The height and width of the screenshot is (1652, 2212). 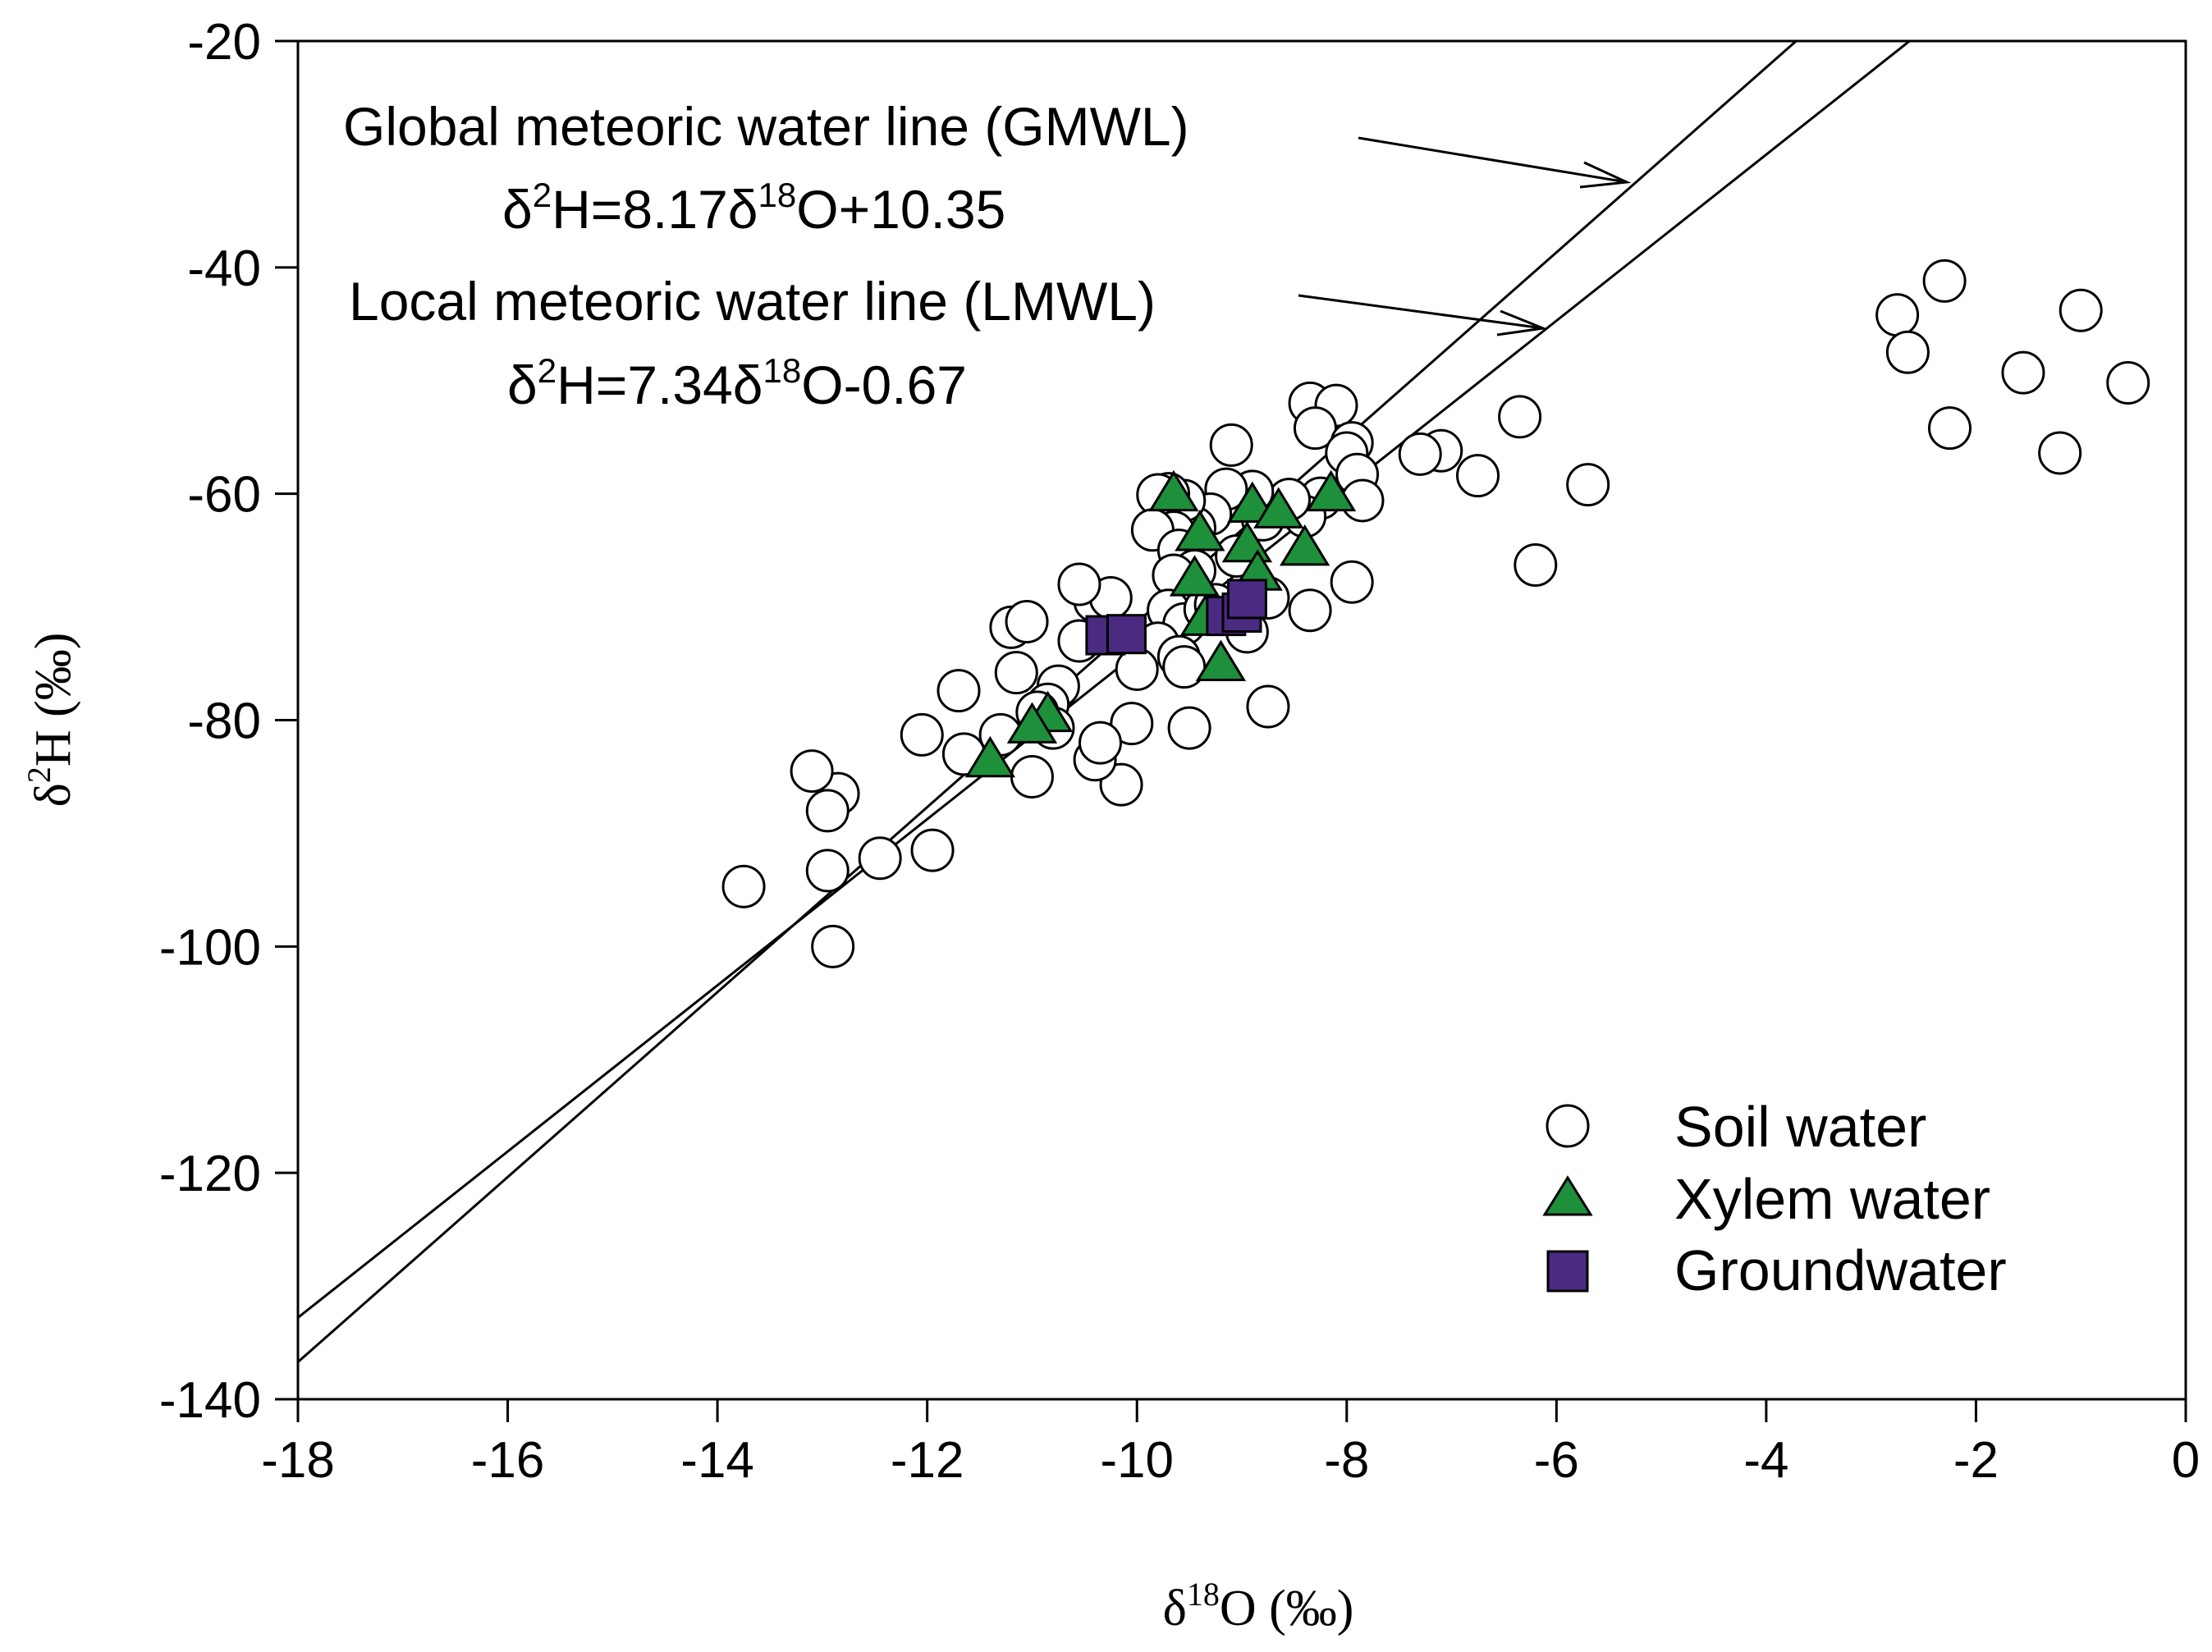 I want to click on x-axis-title: δ18O (‰), so click(x=1259, y=1606).